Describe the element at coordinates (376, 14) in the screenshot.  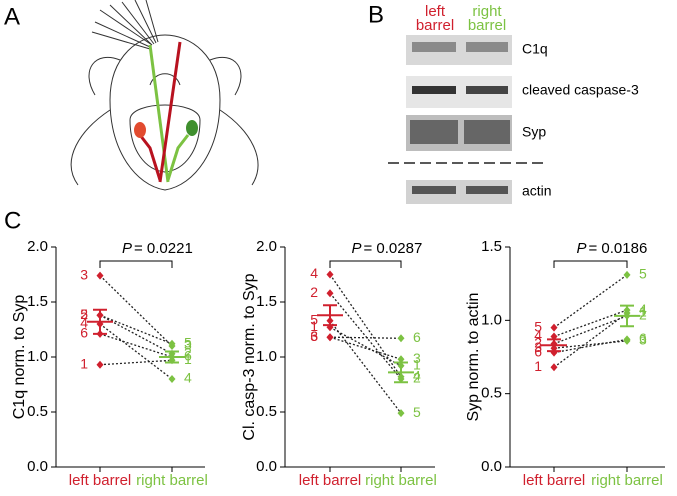
I see `panel-label: B` at that location.